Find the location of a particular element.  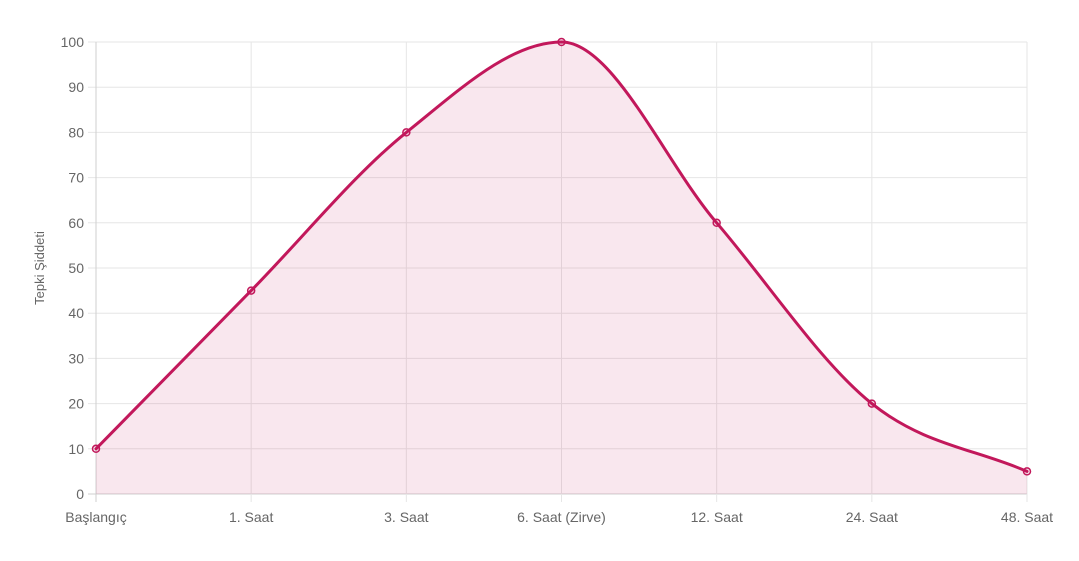

y-tick-label: 0 is located at coordinates (80, 494).